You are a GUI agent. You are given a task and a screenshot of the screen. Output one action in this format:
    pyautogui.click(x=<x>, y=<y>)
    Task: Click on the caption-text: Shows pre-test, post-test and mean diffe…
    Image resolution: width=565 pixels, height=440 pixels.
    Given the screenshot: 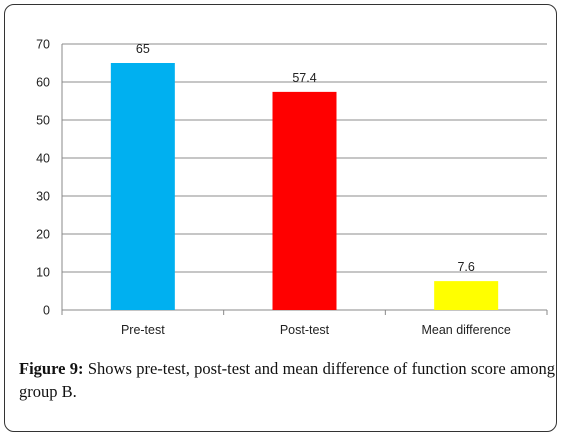 What is the action you would take?
    pyautogui.click(x=287, y=380)
    